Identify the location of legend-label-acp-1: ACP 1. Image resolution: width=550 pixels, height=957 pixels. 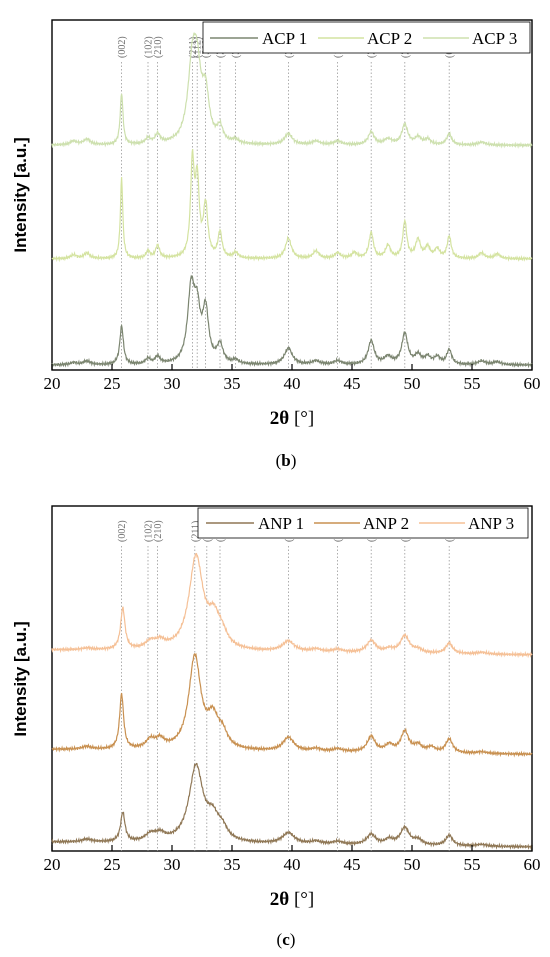
(284, 38).